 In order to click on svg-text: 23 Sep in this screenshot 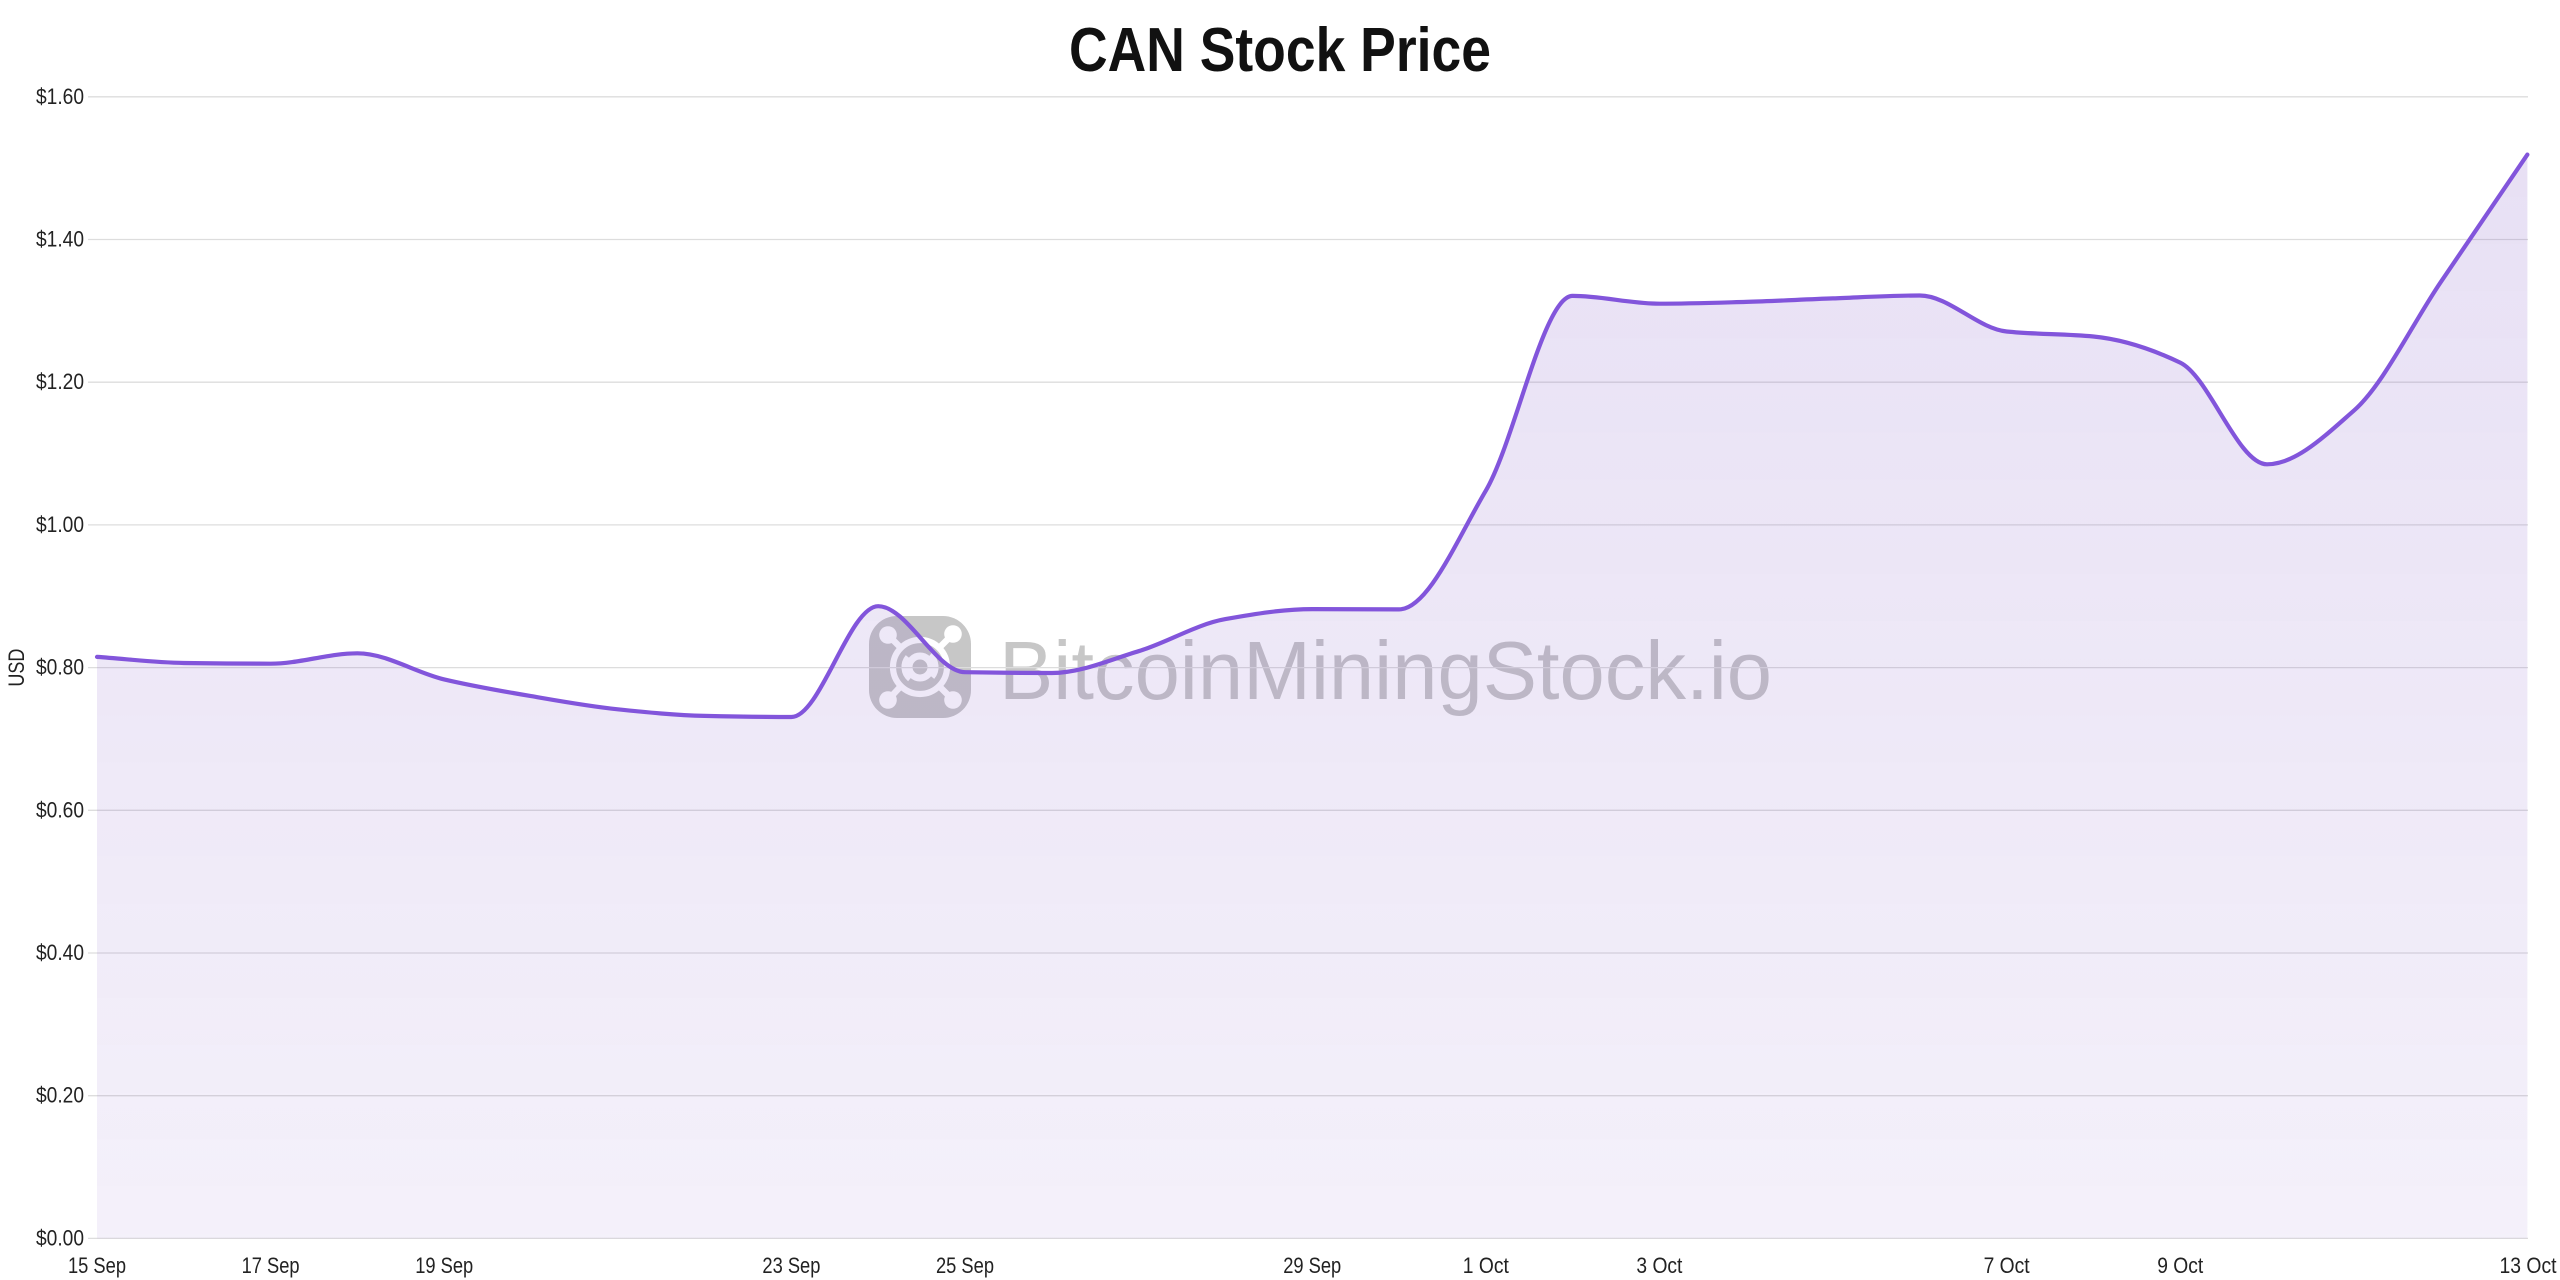, I will do `click(791, 1265)`.